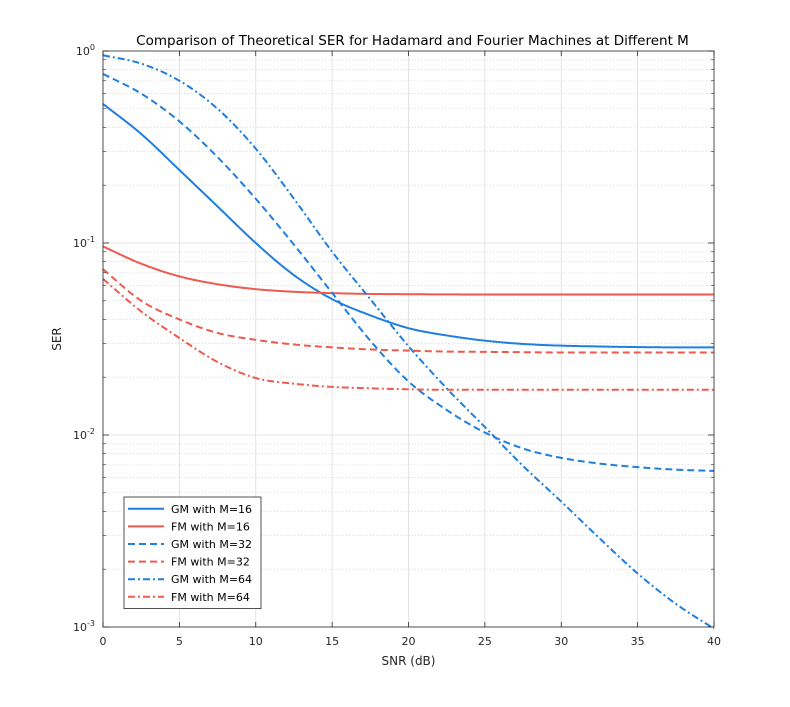 This screenshot has width=790, height=707. Describe the element at coordinates (256, 641) in the screenshot. I see `x-tick-label: 10` at that location.